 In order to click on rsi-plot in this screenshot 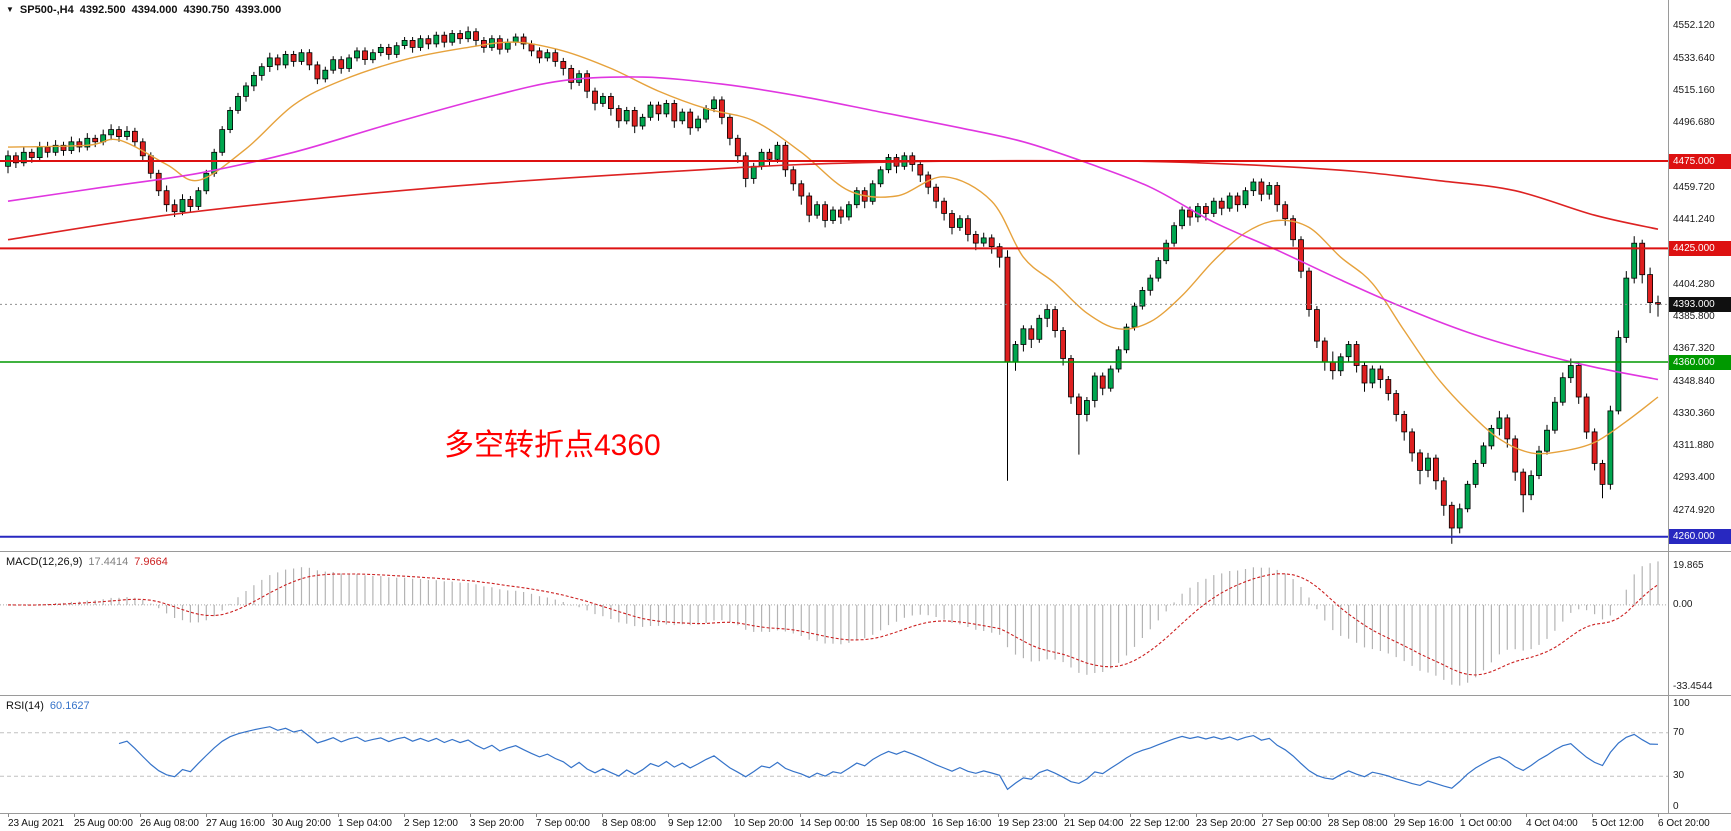, I will do `click(834, 754)`.